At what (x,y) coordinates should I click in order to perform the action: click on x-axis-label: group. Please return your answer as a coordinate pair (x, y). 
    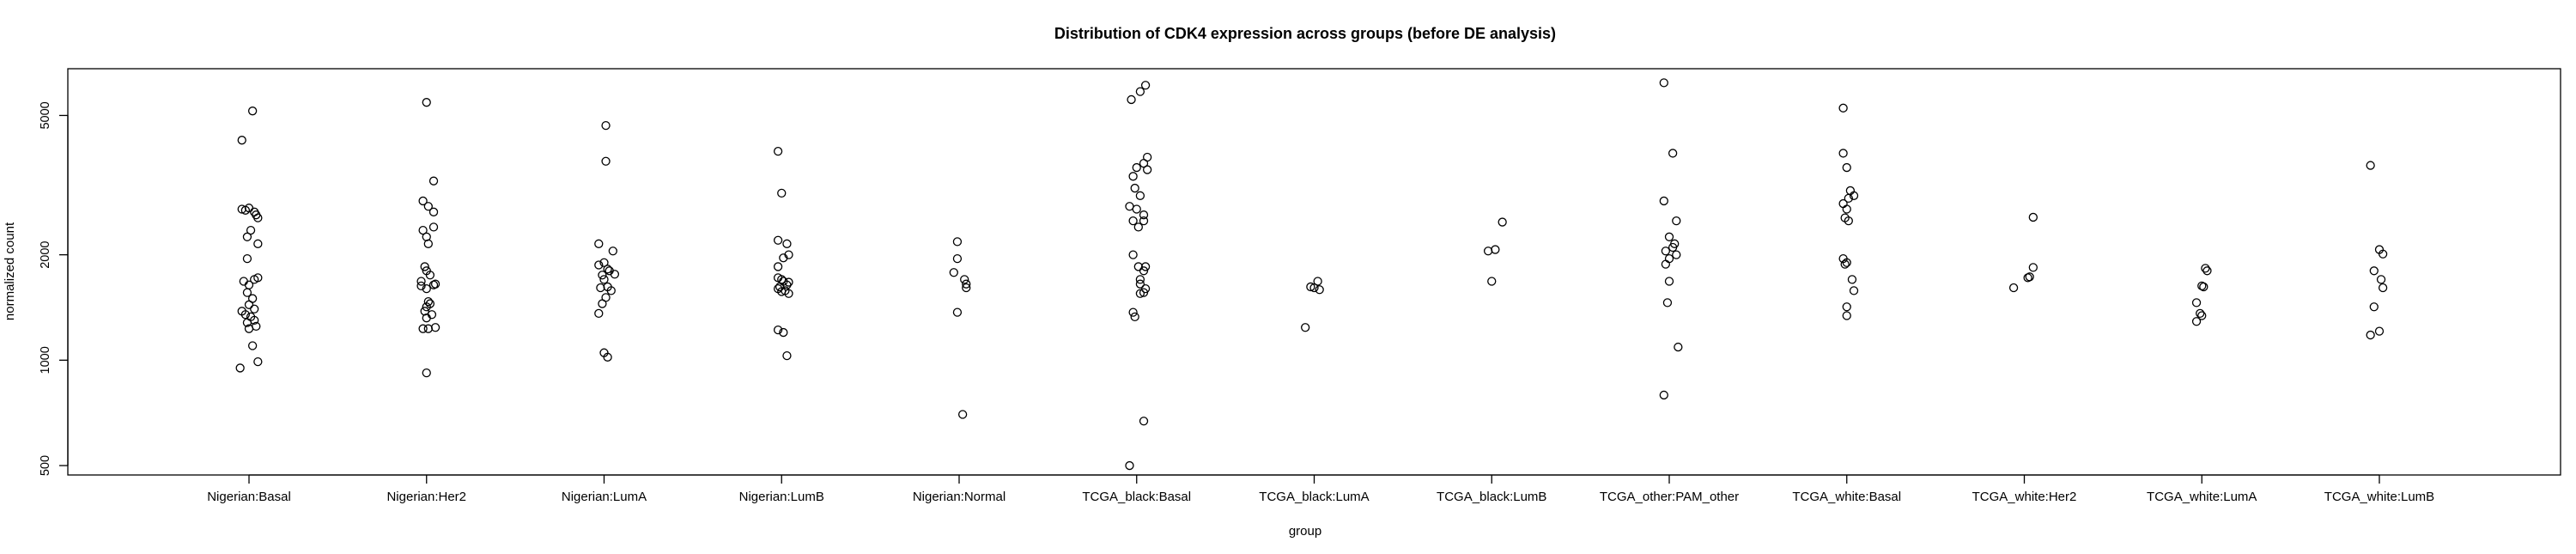
    Looking at the image, I should click on (1305, 531).